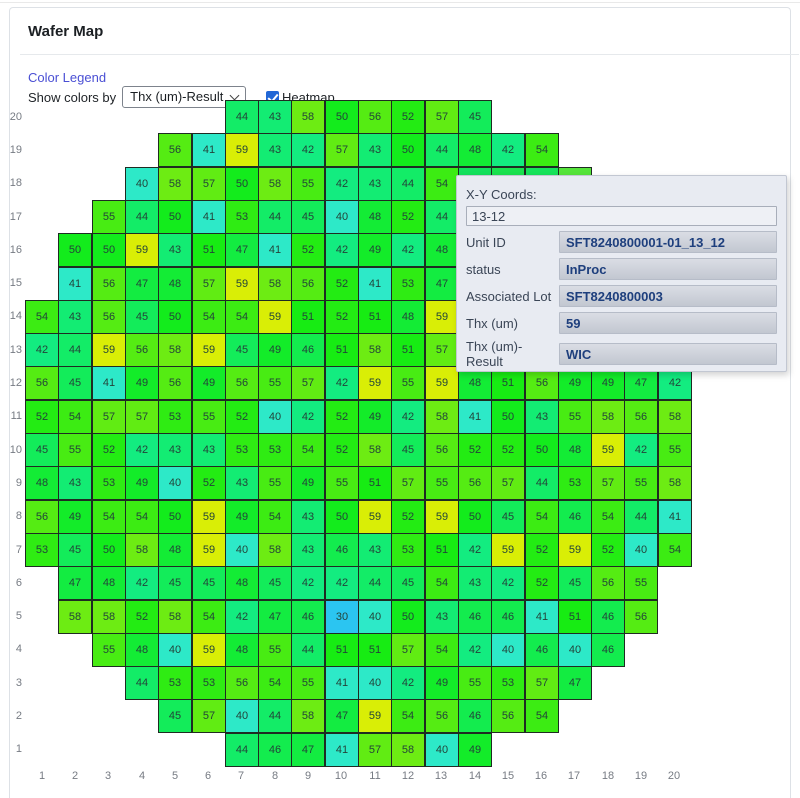 This screenshot has width=800, height=798. What do you see at coordinates (375, 317) in the screenshot?
I see `wafer-cell: 51` at bounding box center [375, 317].